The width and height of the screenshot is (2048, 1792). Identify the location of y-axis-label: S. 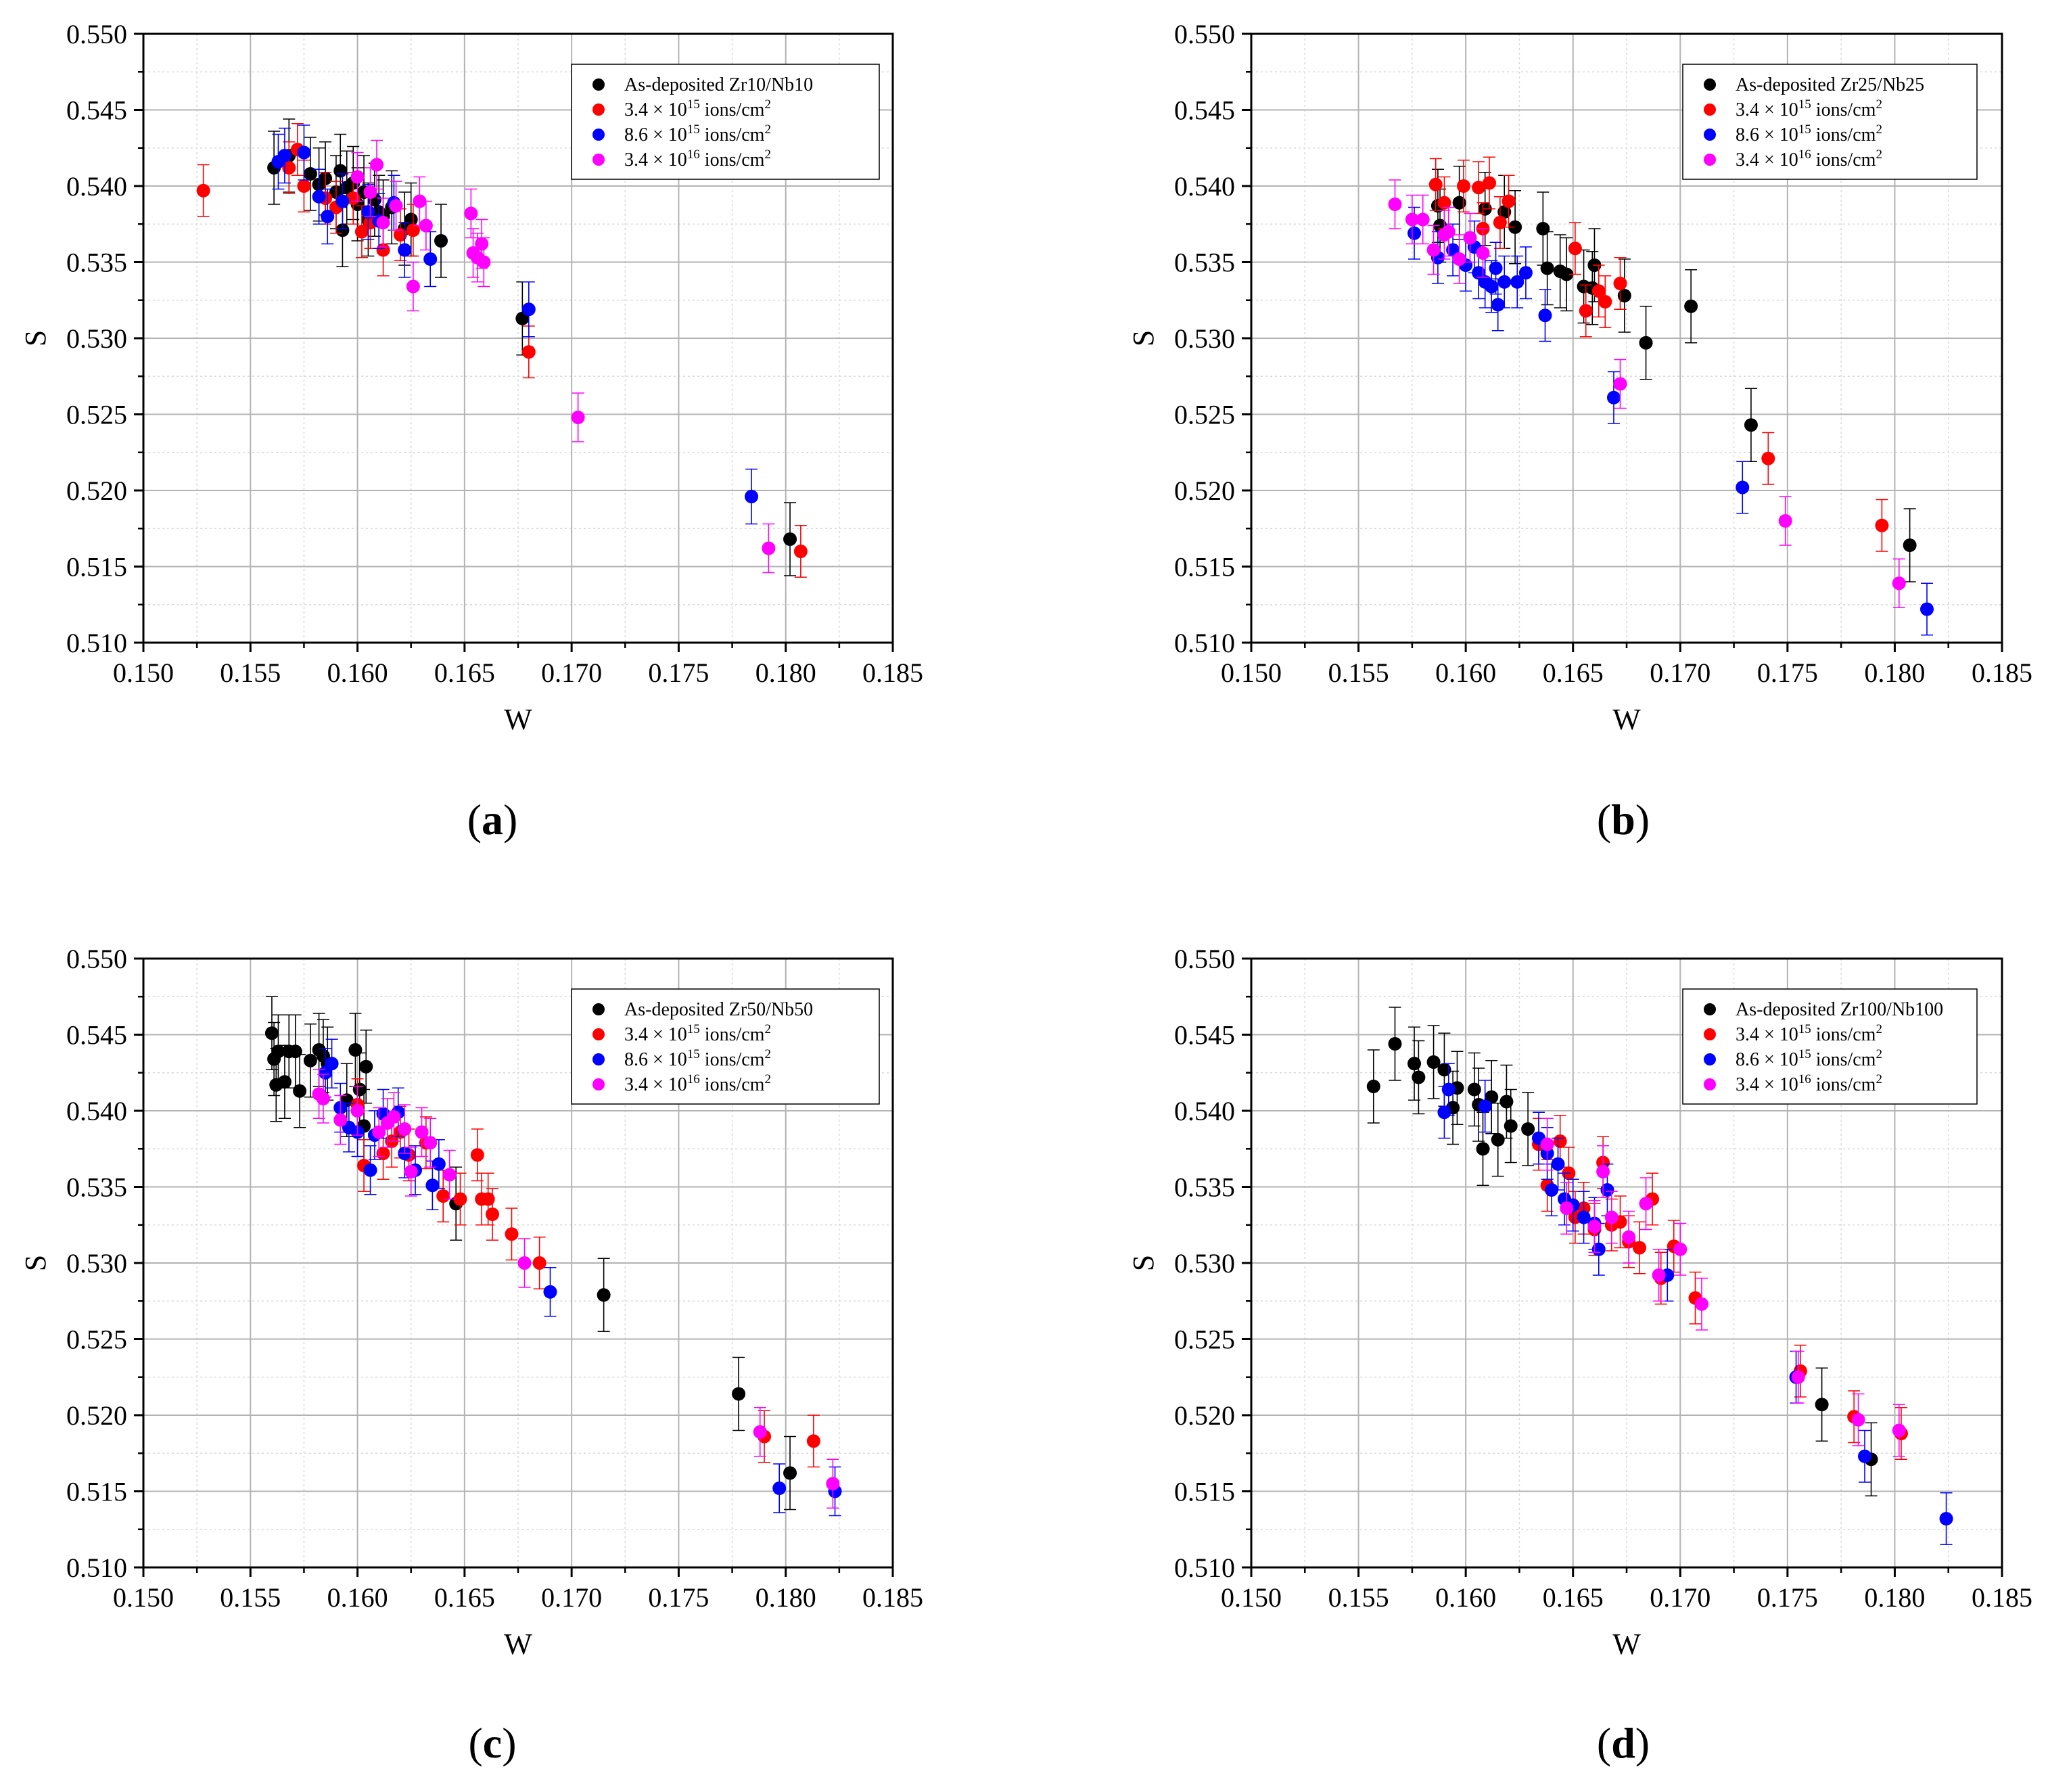
(35, 338).